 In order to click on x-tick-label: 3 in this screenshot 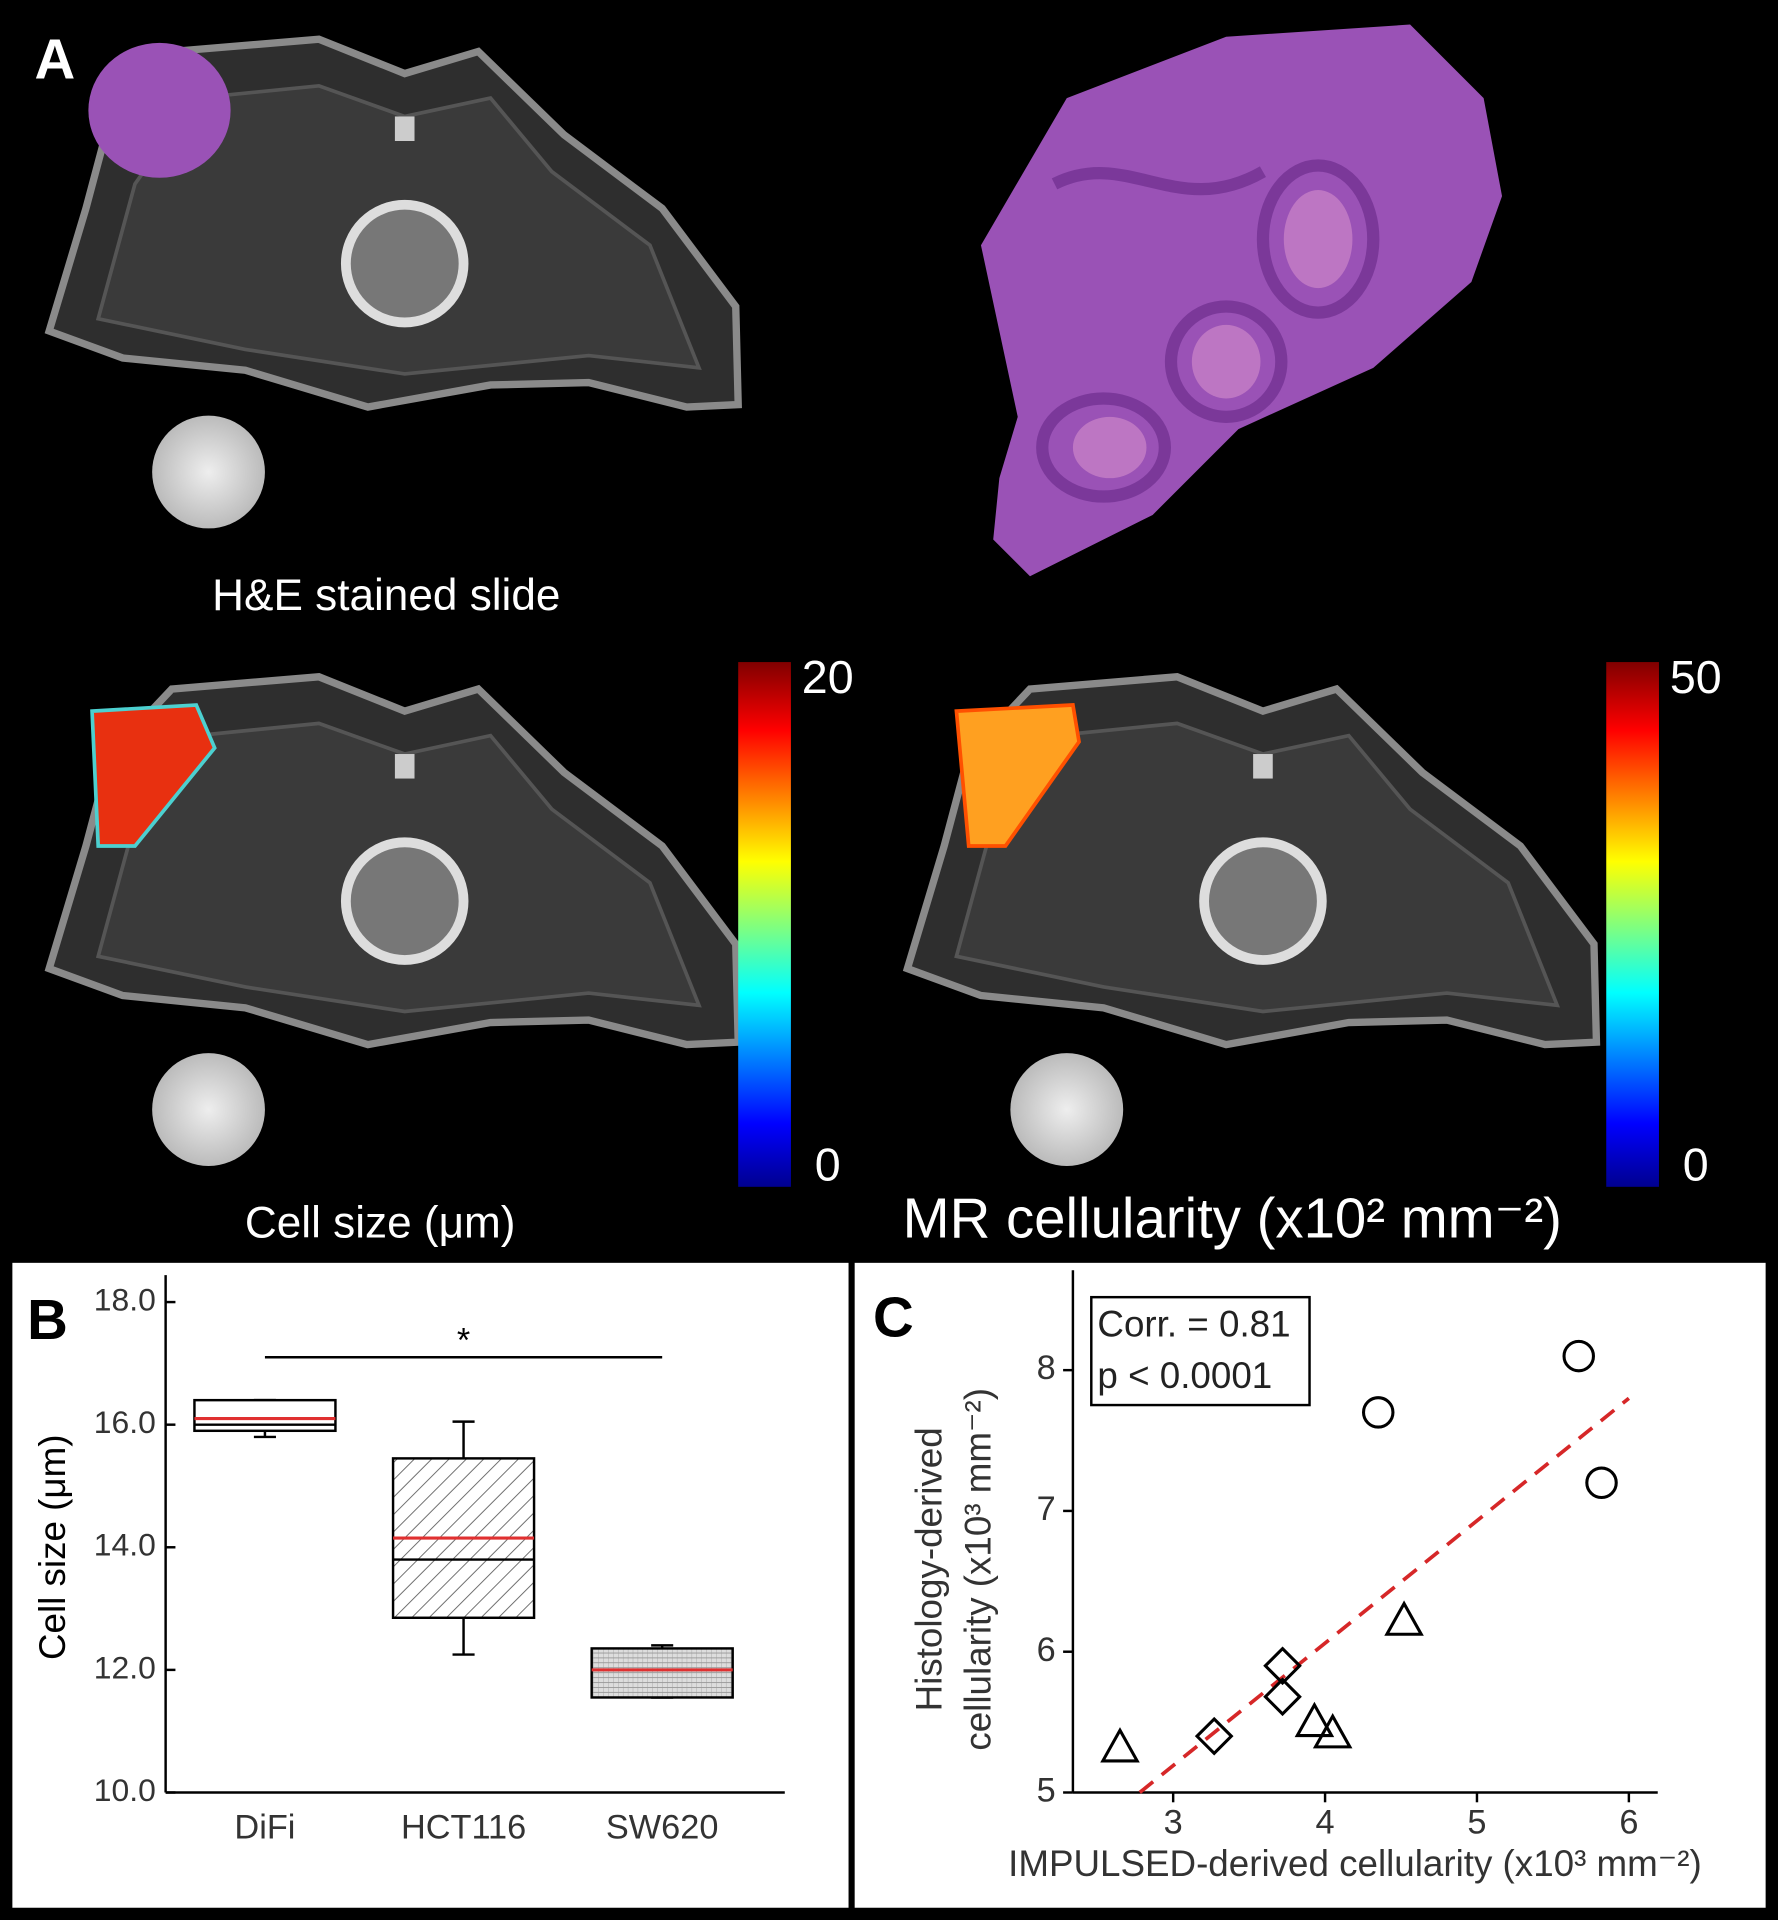, I will do `click(1173, 1822)`.